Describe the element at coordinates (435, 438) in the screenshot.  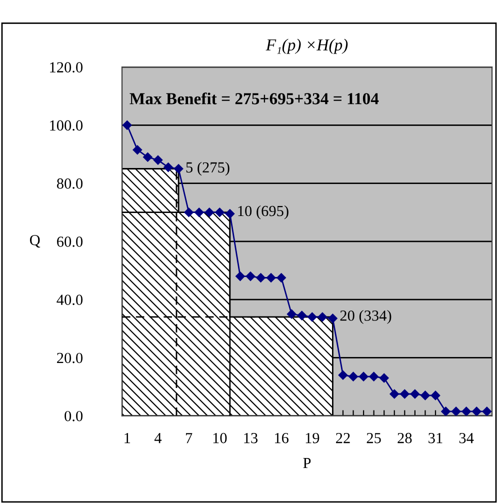
I see `x-tick-label: 31` at that location.